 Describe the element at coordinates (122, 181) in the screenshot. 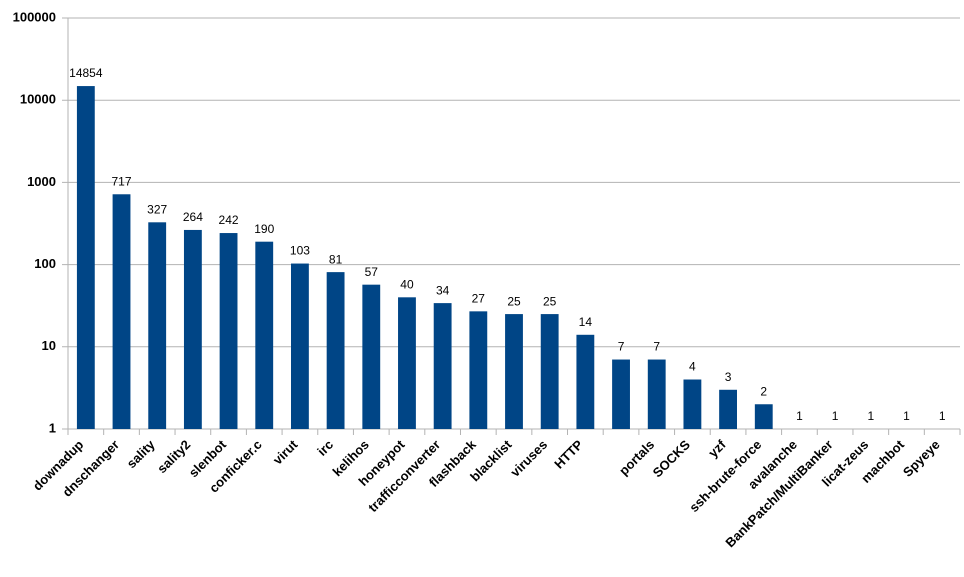

I see `value-label: 717` at that location.